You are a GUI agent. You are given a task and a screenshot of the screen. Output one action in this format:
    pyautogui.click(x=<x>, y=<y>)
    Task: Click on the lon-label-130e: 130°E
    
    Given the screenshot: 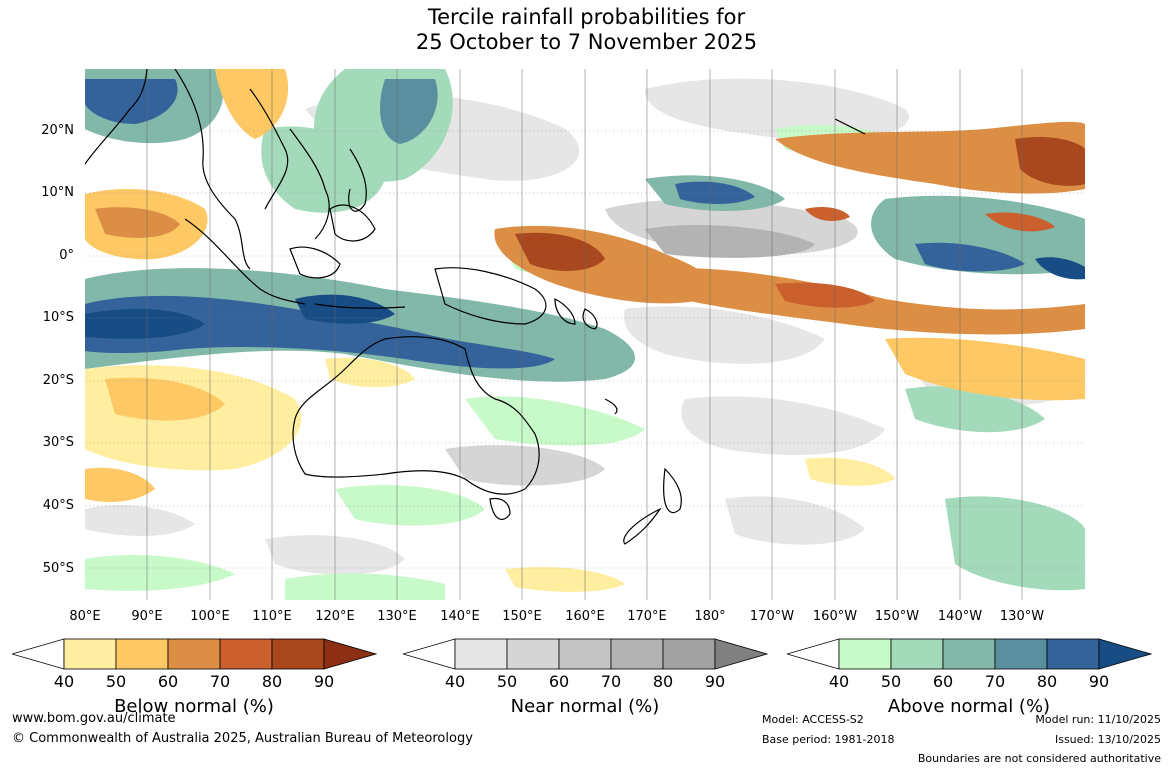 What is the action you would take?
    pyautogui.click(x=397, y=616)
    